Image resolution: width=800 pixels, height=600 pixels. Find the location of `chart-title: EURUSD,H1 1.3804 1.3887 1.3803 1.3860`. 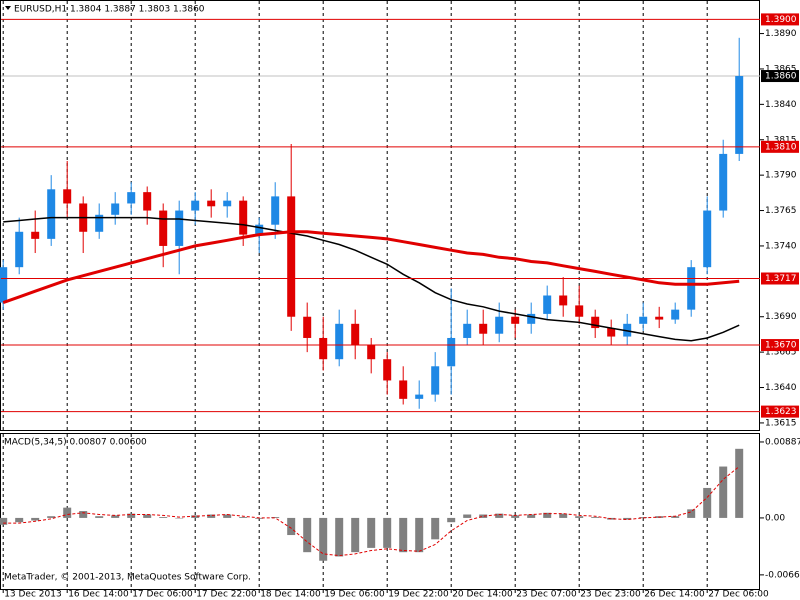

chart-title: EURUSD,H1 1.3804 1.3887 1.3803 1.3860 is located at coordinates (109, 10).